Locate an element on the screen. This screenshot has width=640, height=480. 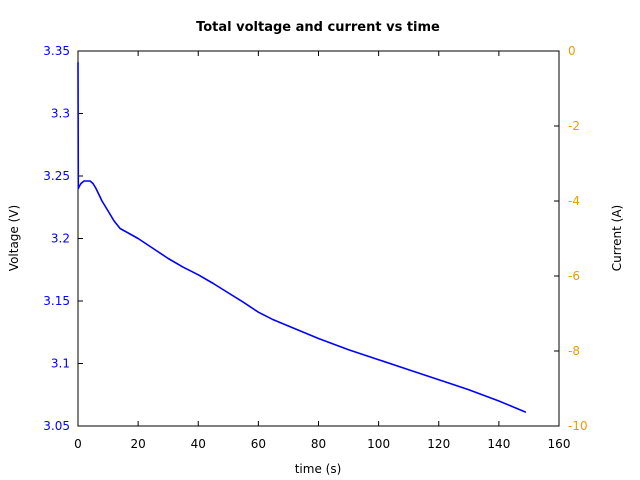
y-tick-label: 3.25 is located at coordinates (56, 176).